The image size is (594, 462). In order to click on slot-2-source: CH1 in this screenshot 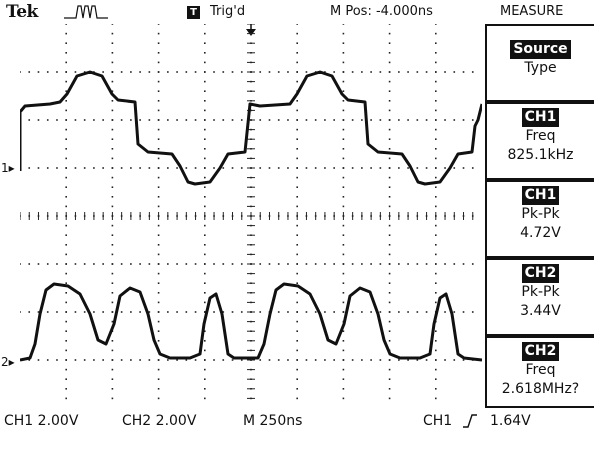, I will do `click(540, 195)`.